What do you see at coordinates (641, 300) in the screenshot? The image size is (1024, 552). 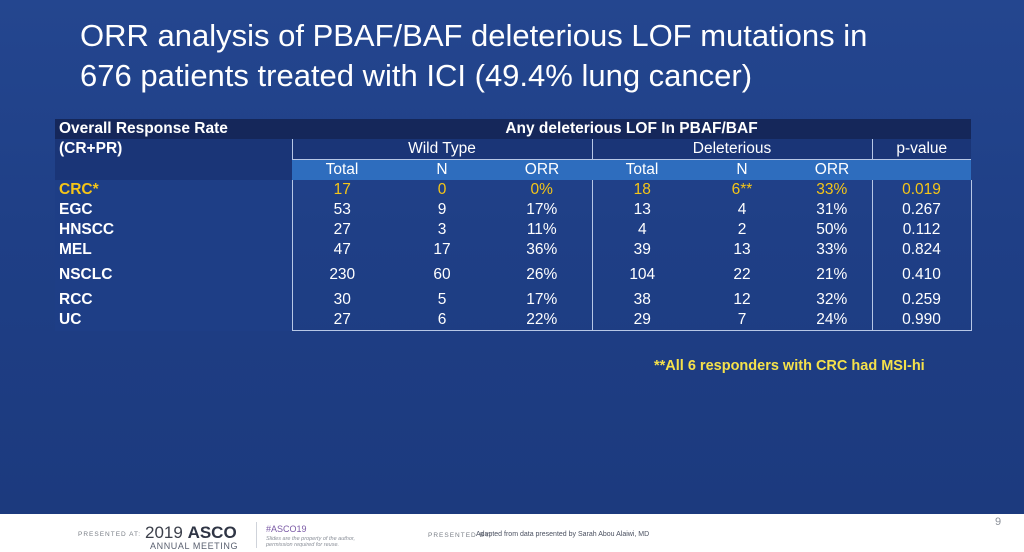 I see `cell-del-total: 38` at bounding box center [641, 300].